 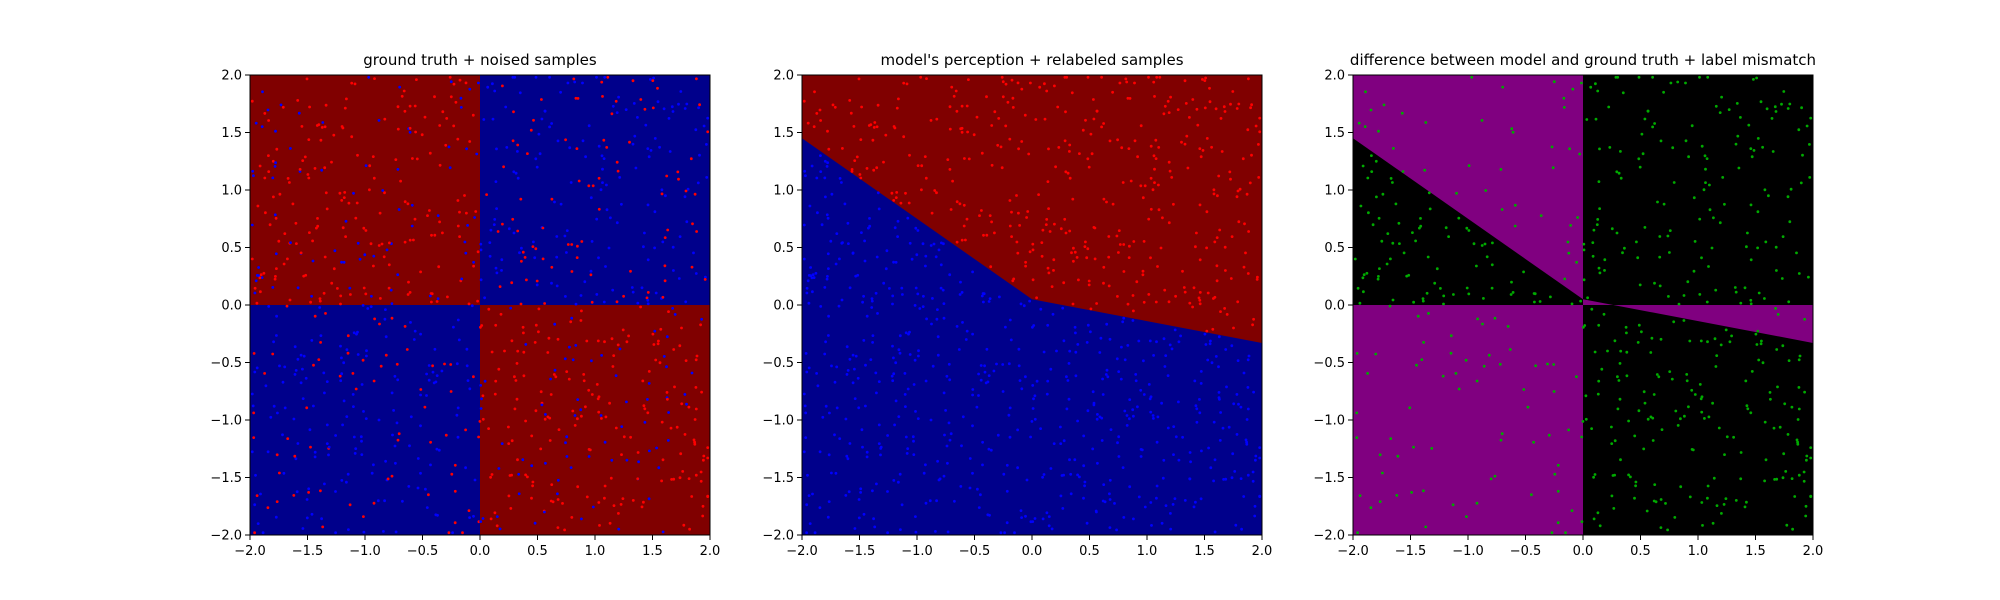 What do you see at coordinates (778, 363) in the screenshot?
I see `y-tick-label: −0.5` at bounding box center [778, 363].